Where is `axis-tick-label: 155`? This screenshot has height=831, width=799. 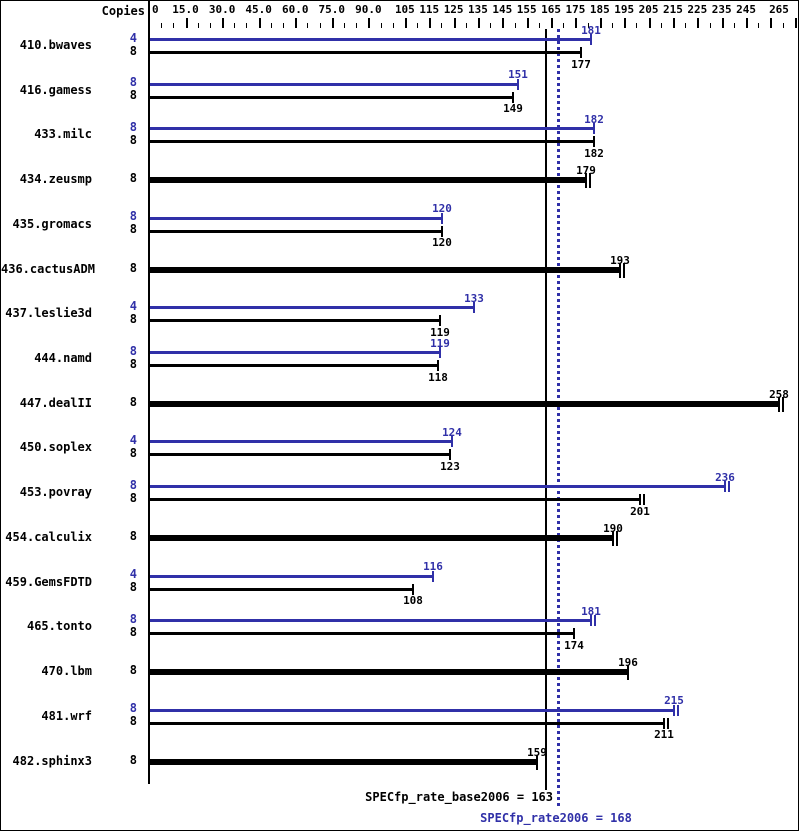
axis-tick-label: 155 is located at coordinates (526, 9).